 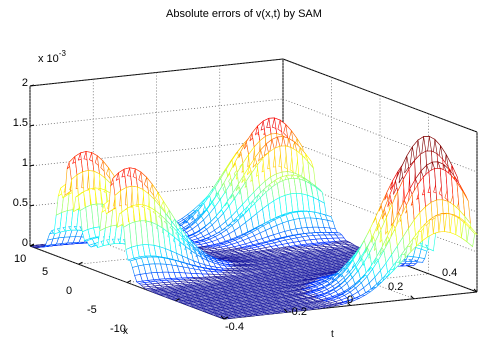 What do you see at coordinates (125, 331) in the screenshot?
I see `x-axis-label: x` at bounding box center [125, 331].